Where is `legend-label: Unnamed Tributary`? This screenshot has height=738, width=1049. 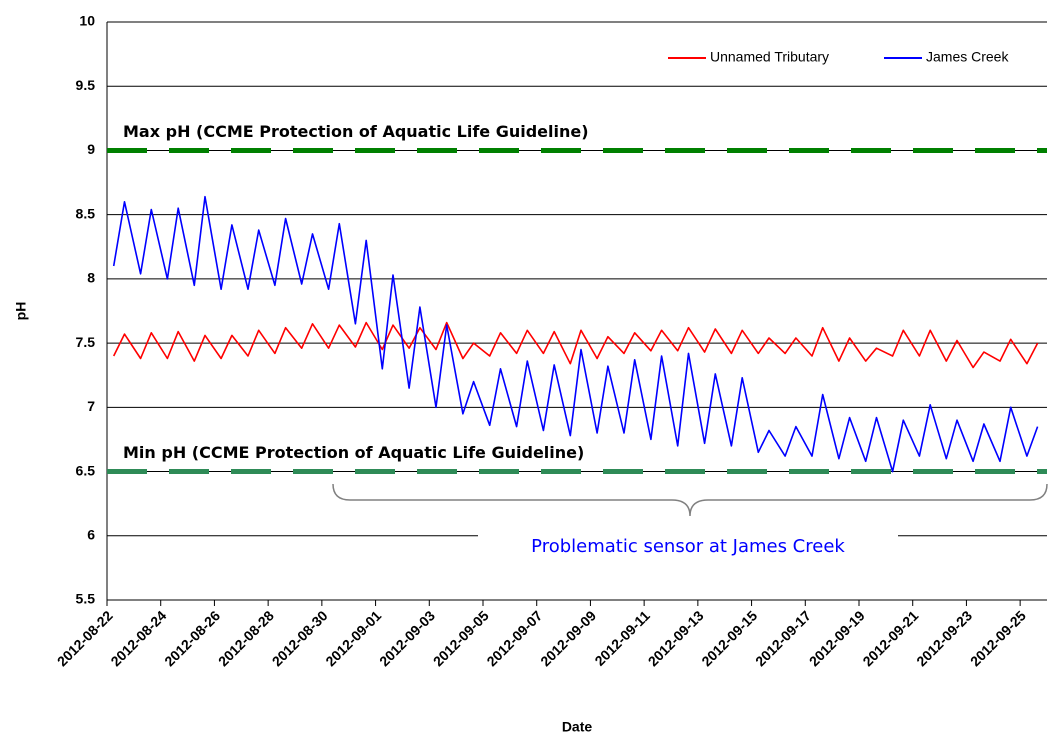 legend-label: Unnamed Tributary is located at coordinates (769, 57).